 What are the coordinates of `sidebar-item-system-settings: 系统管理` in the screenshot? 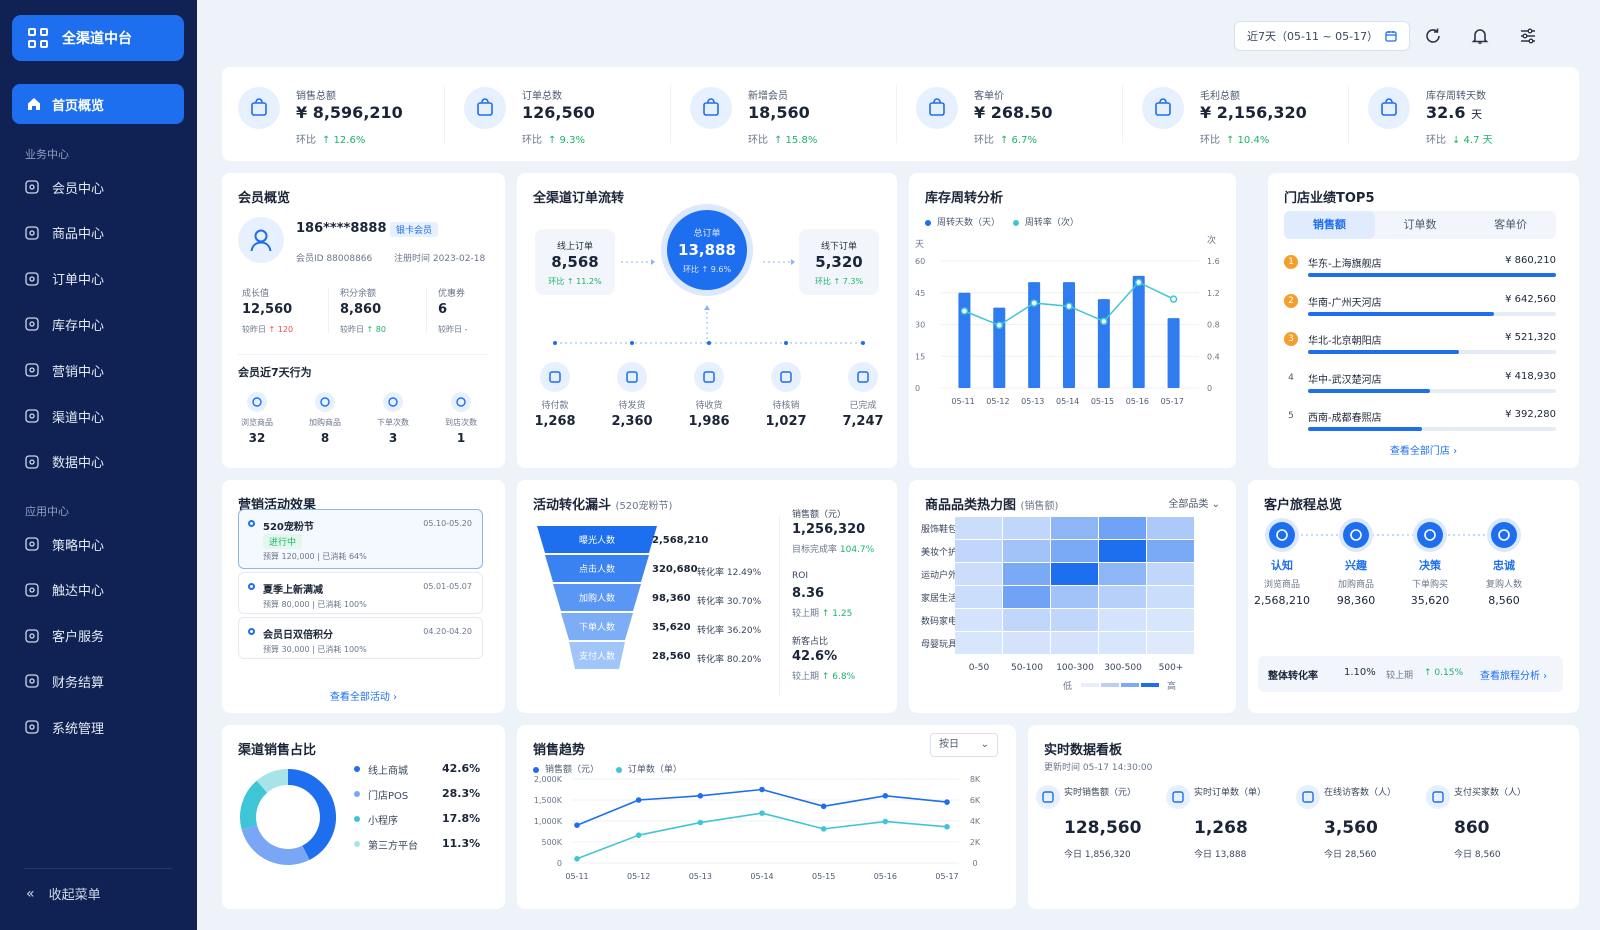 It's located at (64, 727).